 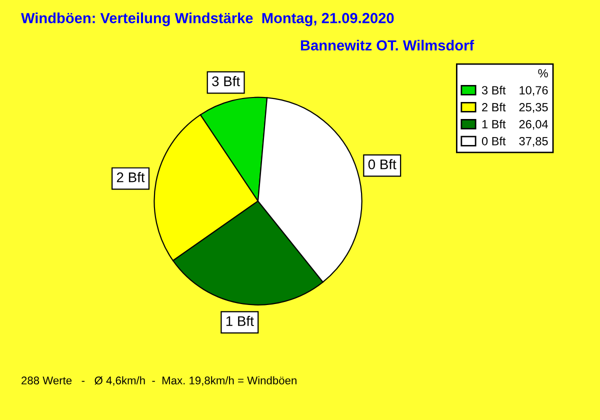 What do you see at coordinates (534, 91) in the screenshot?
I see `data-label: 10,76` at bounding box center [534, 91].